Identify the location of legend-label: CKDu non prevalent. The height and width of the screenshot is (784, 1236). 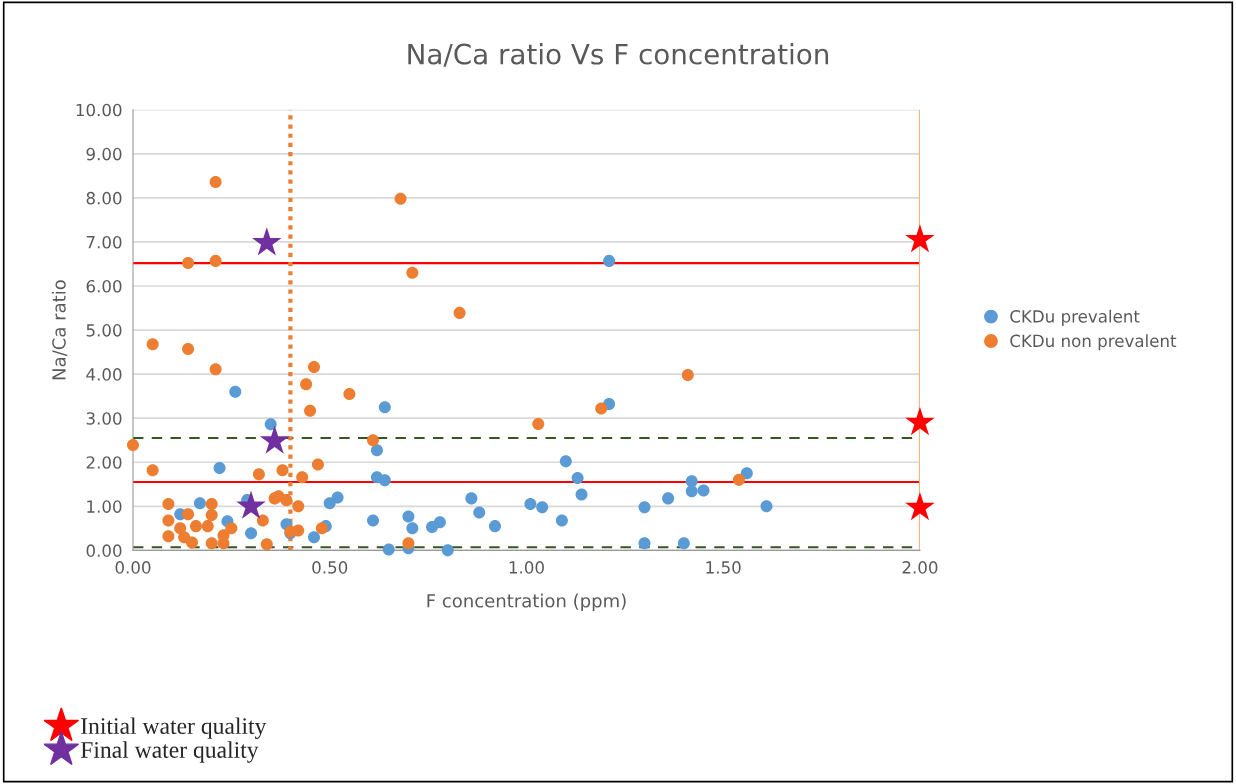
(1093, 342).